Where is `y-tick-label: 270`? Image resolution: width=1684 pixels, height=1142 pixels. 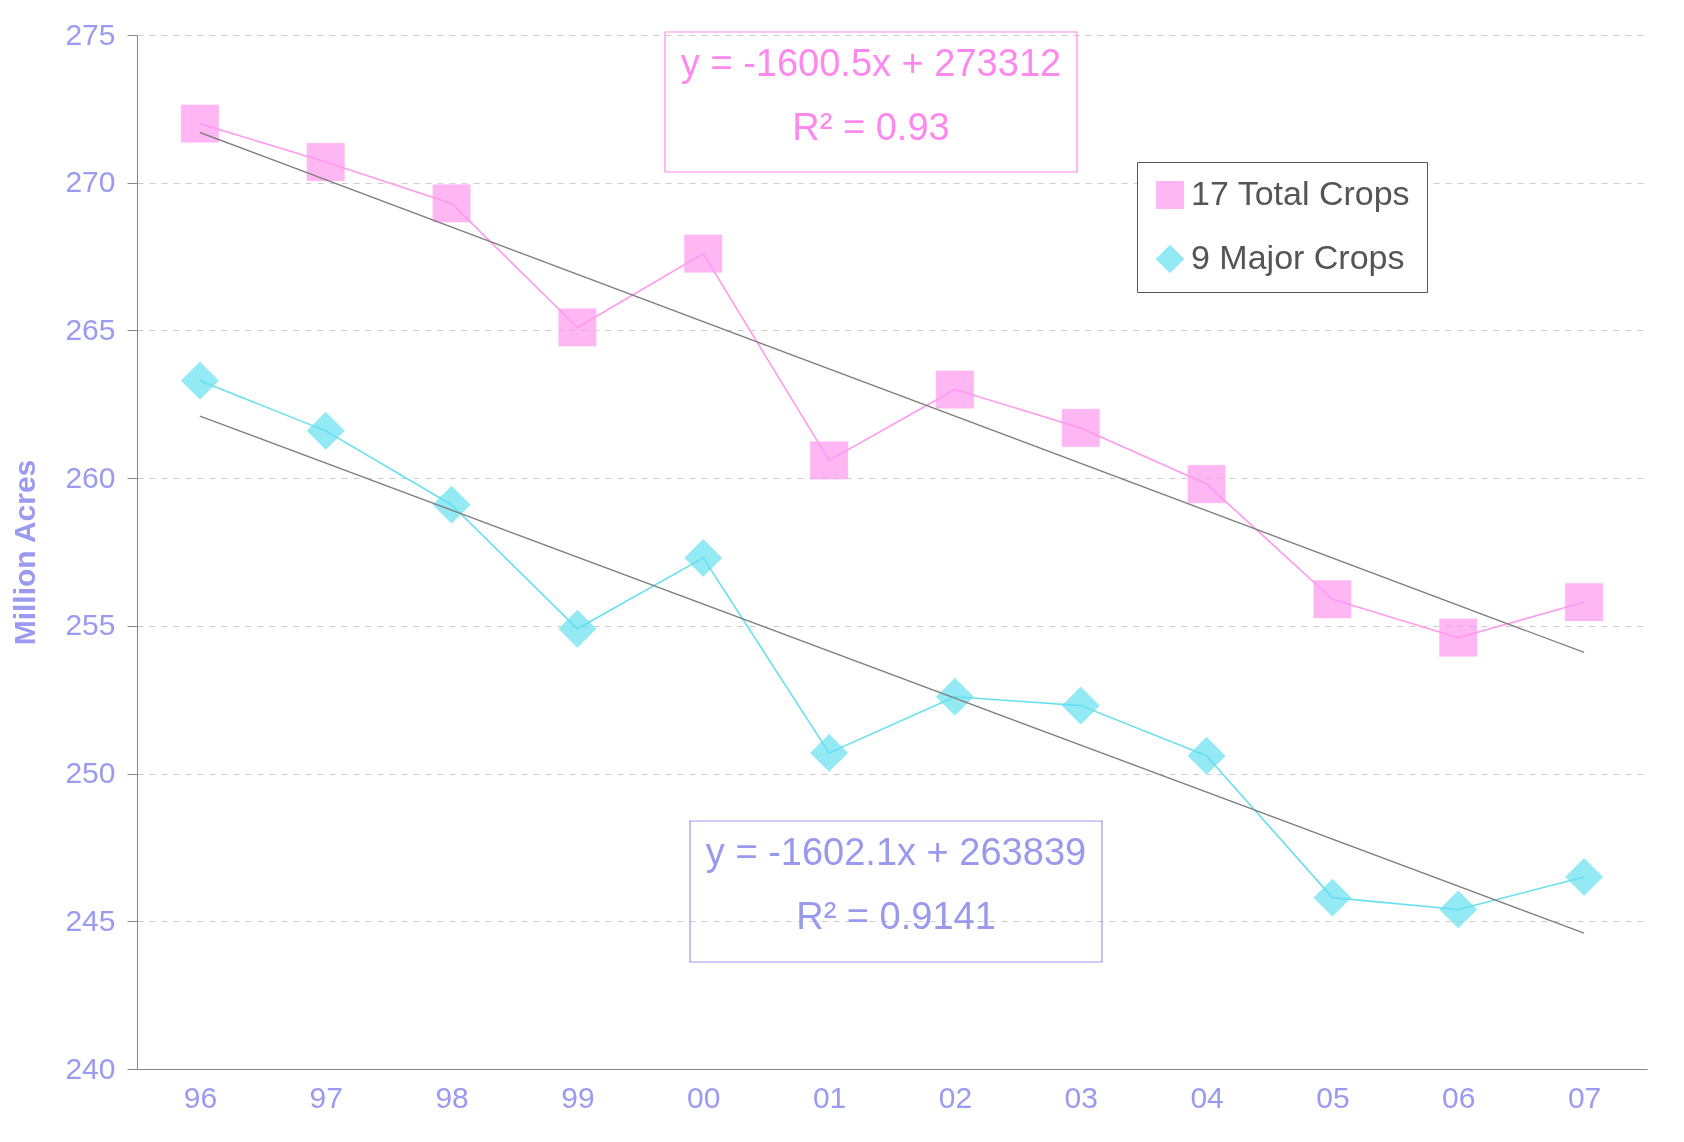
y-tick-label: 270 is located at coordinates (90, 182).